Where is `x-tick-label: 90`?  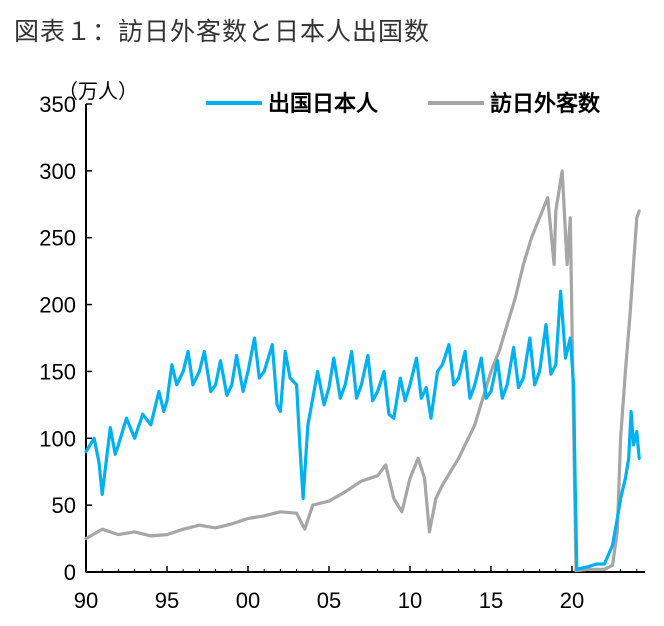
x-tick-label: 90 is located at coordinates (86, 600).